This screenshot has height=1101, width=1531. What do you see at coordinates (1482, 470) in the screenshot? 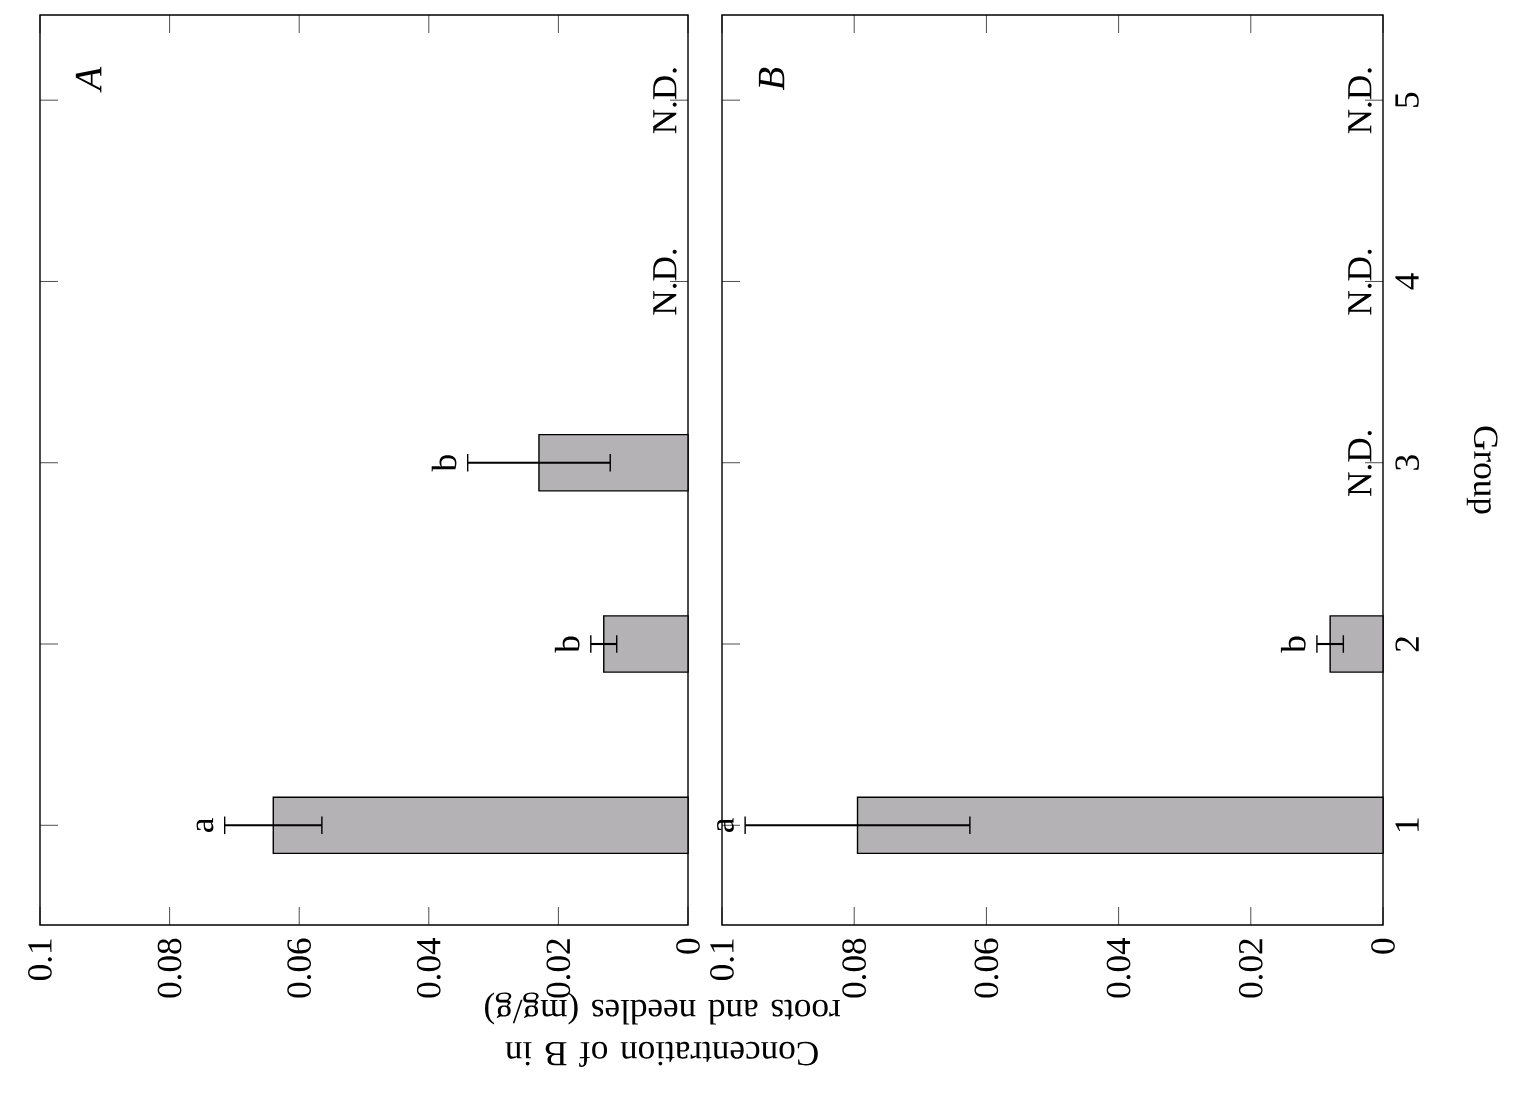
I see `y-axis-title: Group` at bounding box center [1482, 470].